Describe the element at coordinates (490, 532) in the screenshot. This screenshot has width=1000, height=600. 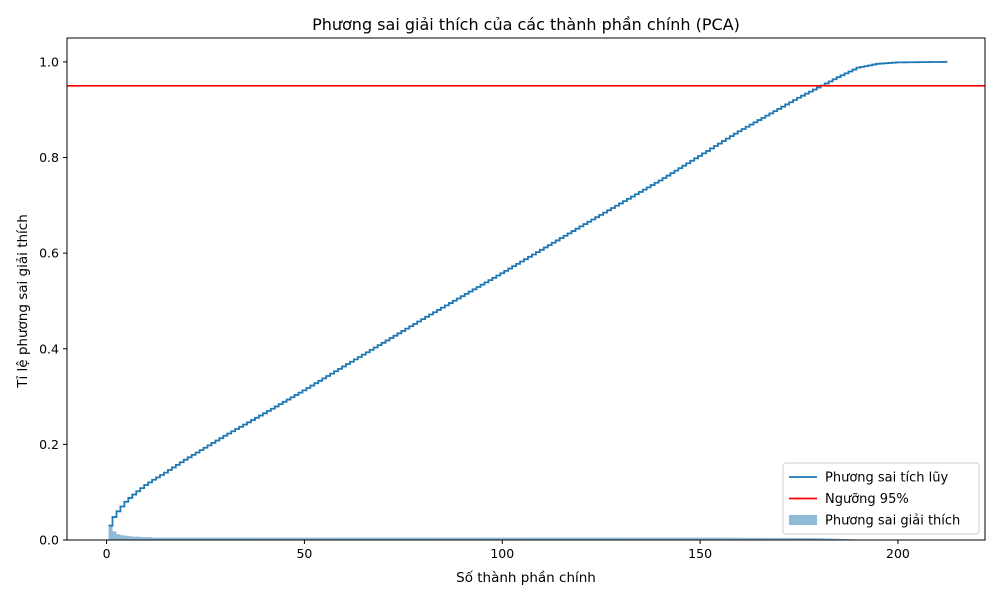
I see `explained-variance-bars` at that location.